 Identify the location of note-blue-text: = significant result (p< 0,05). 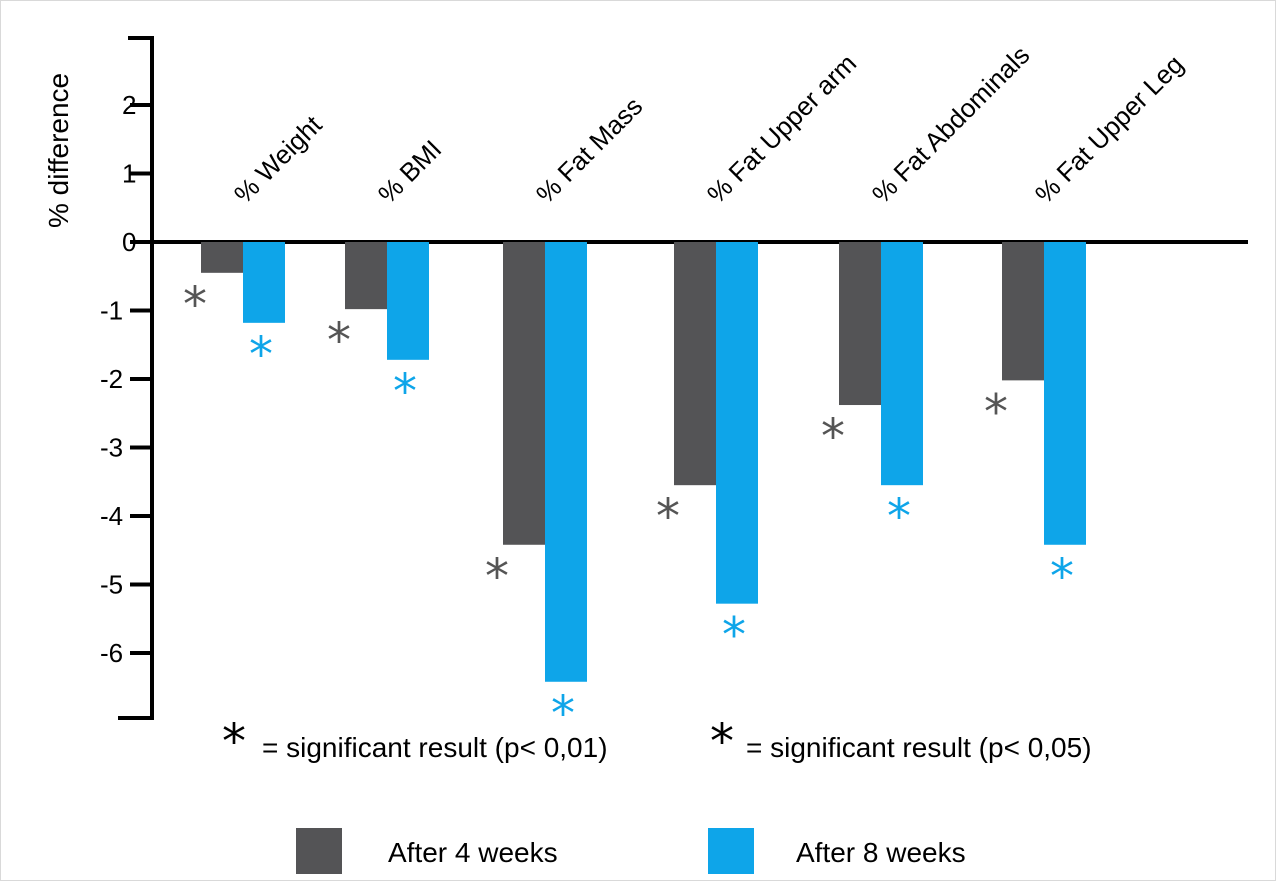
(919, 747).